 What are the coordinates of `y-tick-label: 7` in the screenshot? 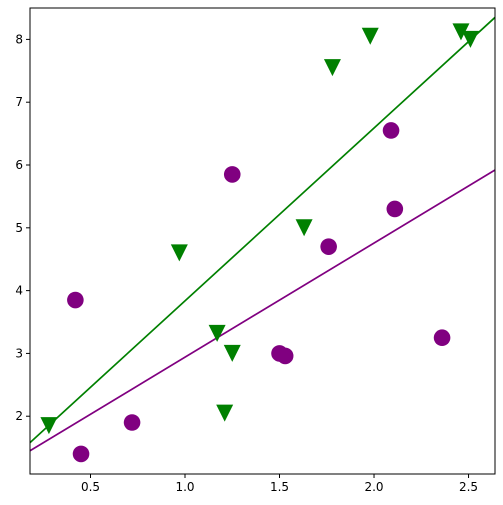 It's located at (19, 102).